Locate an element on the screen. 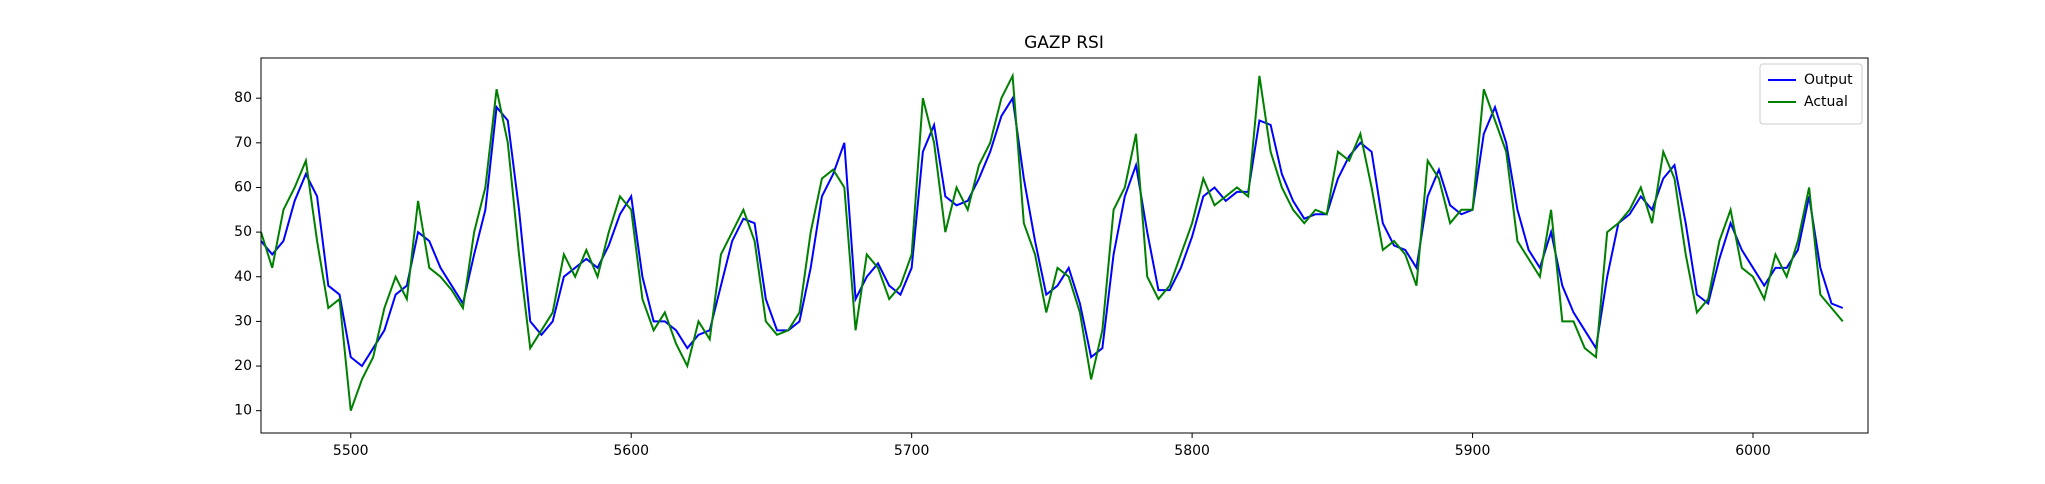 Image resolution: width=2045 pixels, height=484 pixels. x-tick-label: 5900 is located at coordinates (1473, 451).